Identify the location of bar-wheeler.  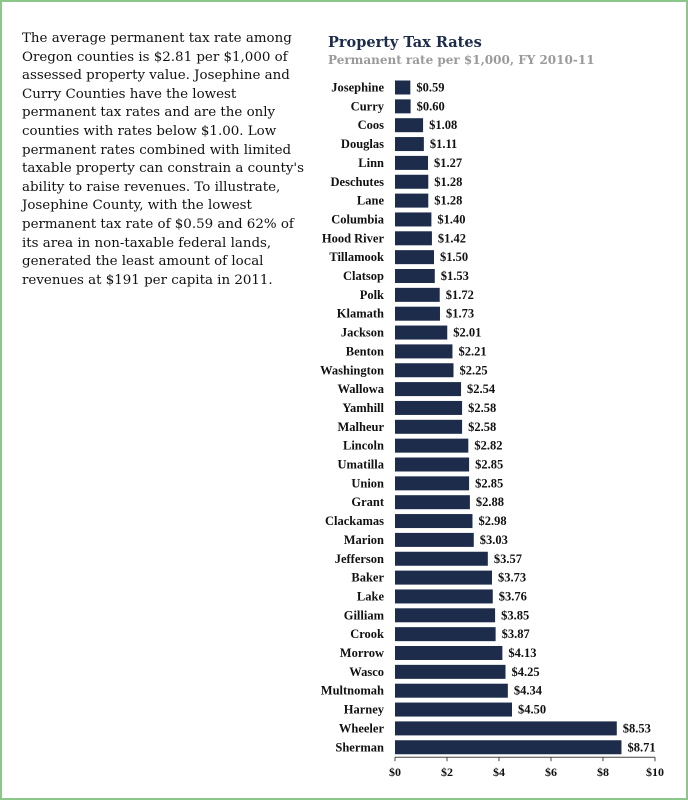
(506, 728).